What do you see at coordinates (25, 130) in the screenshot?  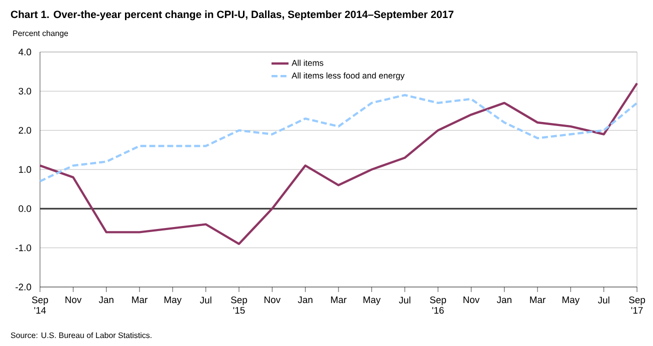 I see `y-tick-label: 2.0` at bounding box center [25, 130].